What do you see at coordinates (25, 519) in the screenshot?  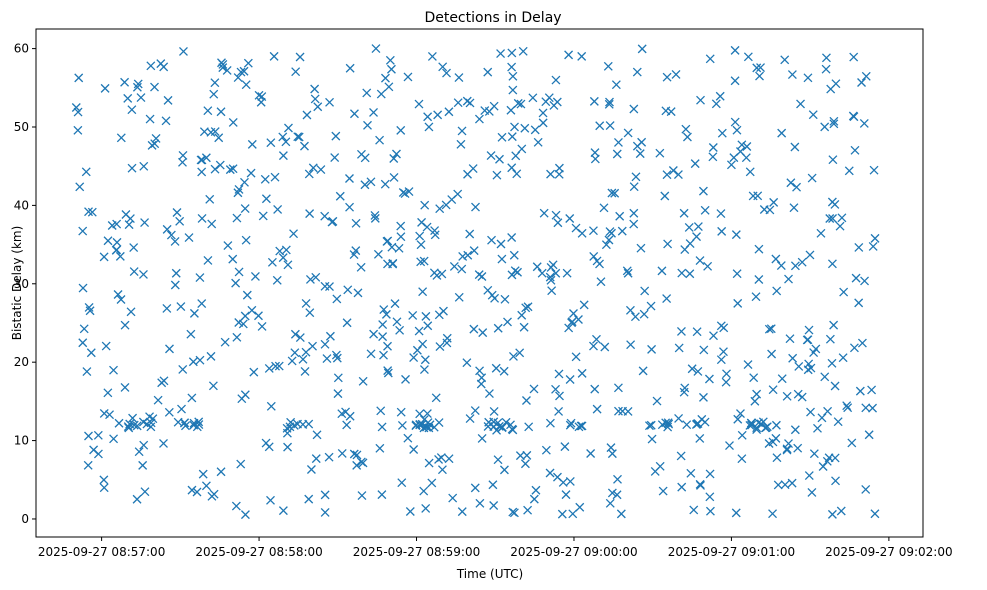 I see `y-tick-label: 0` at bounding box center [25, 519].